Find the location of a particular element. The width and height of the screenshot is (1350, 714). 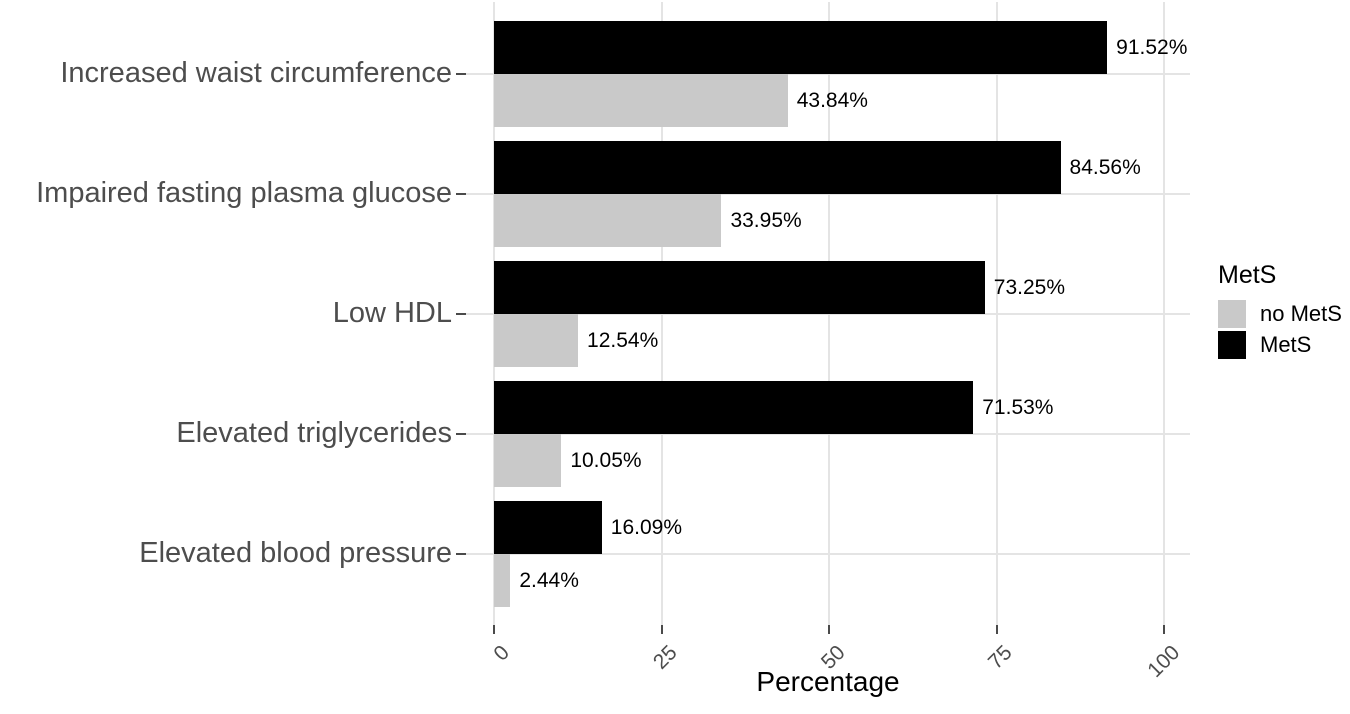

bar-value-label: 73.25% is located at coordinates (1029, 287).